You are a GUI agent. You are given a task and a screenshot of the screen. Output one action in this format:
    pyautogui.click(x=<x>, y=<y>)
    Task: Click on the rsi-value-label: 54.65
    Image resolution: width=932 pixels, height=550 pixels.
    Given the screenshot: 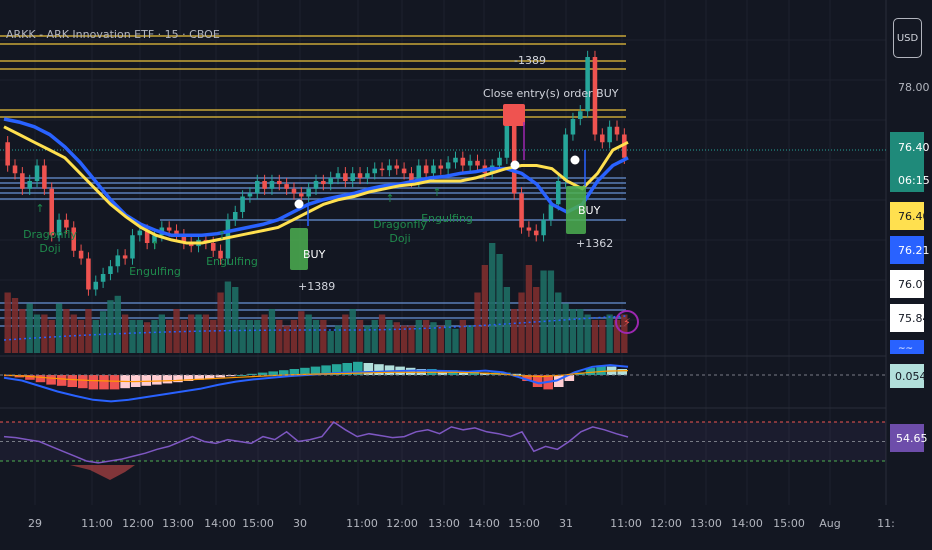 What is the action you would take?
    pyautogui.click(x=912, y=438)
    